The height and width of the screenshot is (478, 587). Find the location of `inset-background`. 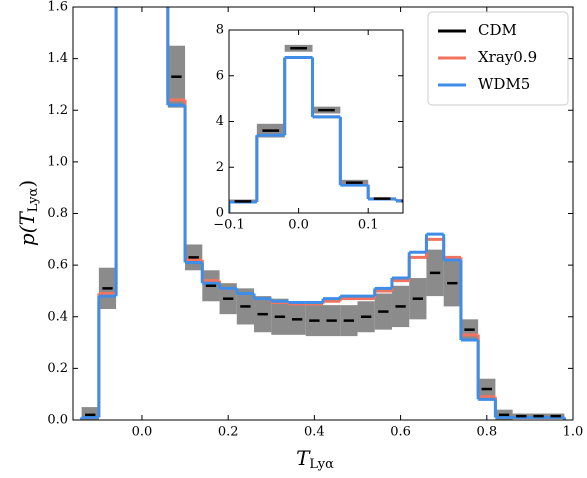

inset-background is located at coordinates (316, 121).